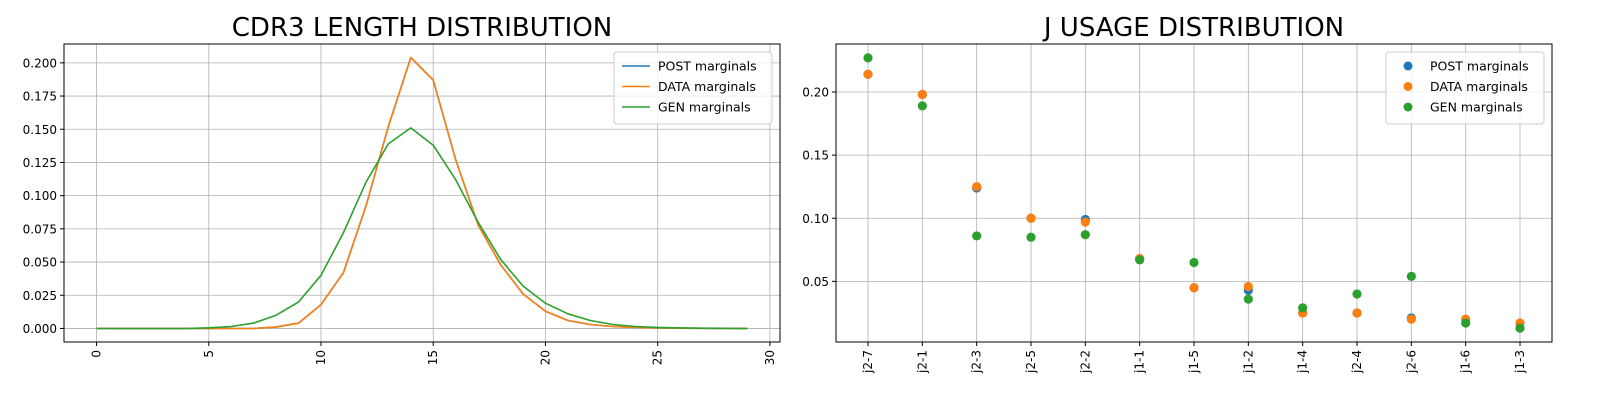 Image resolution: width=1600 pixels, height=400 pixels. I want to click on y-tick-label: 0.200, so click(40, 63).